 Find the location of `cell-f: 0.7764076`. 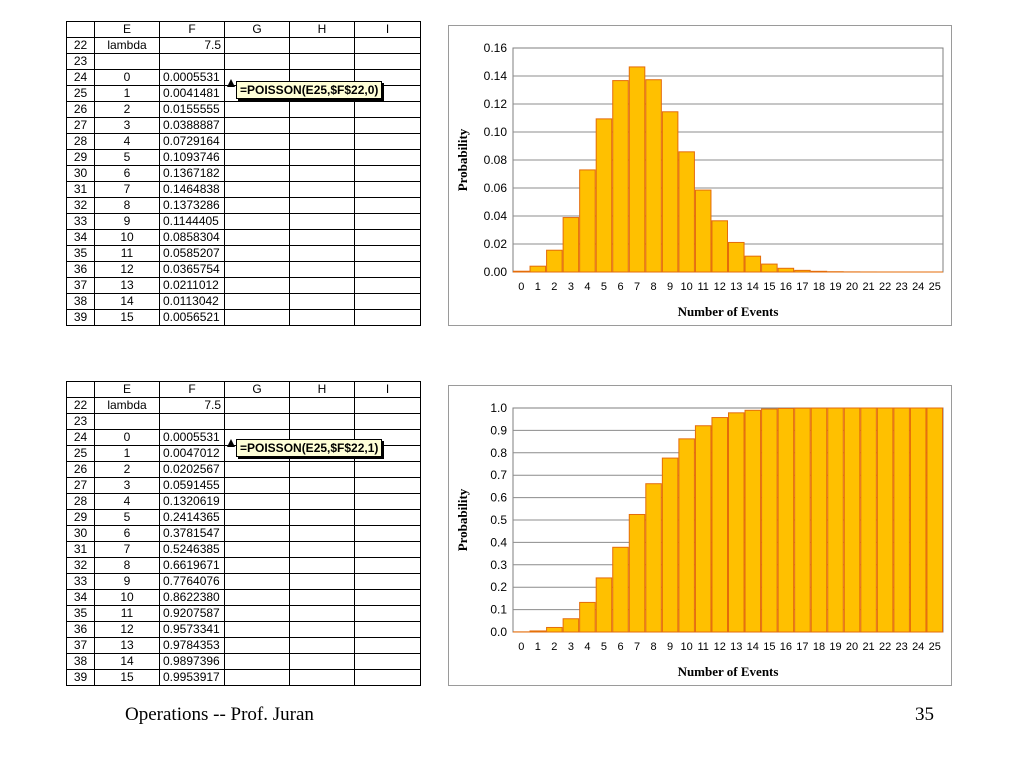

cell-f: 0.7764076 is located at coordinates (192, 581).